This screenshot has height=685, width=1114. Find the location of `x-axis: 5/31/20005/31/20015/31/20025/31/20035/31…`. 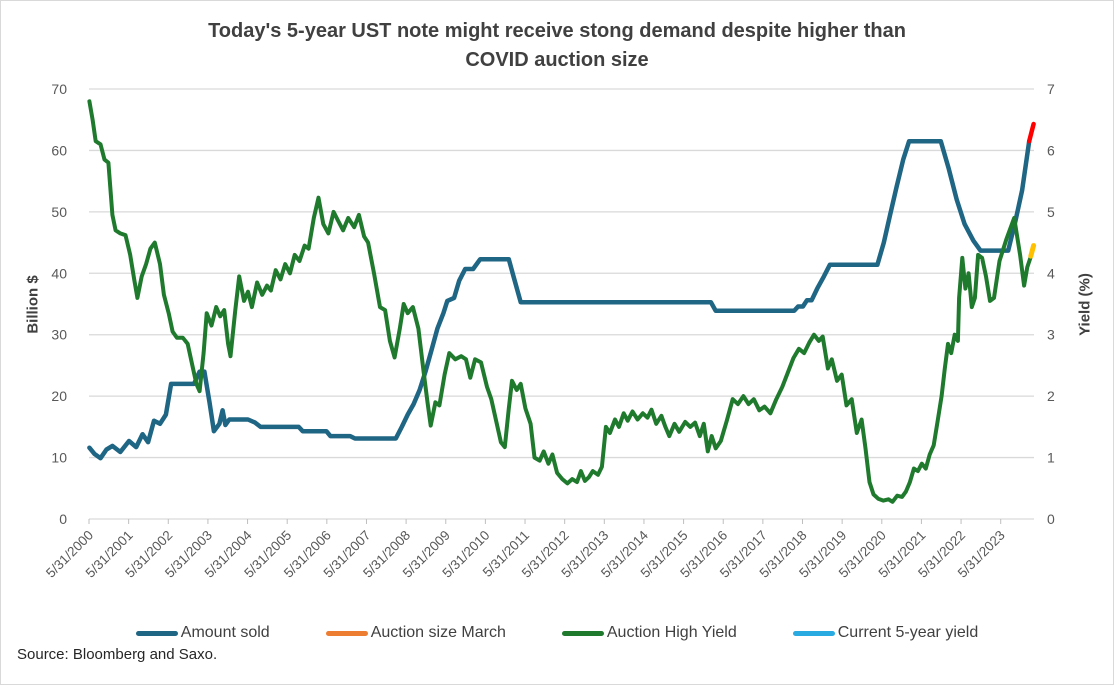

x-axis: 5/31/20005/31/20015/31/20025/31/20035/31… is located at coordinates (525, 550).